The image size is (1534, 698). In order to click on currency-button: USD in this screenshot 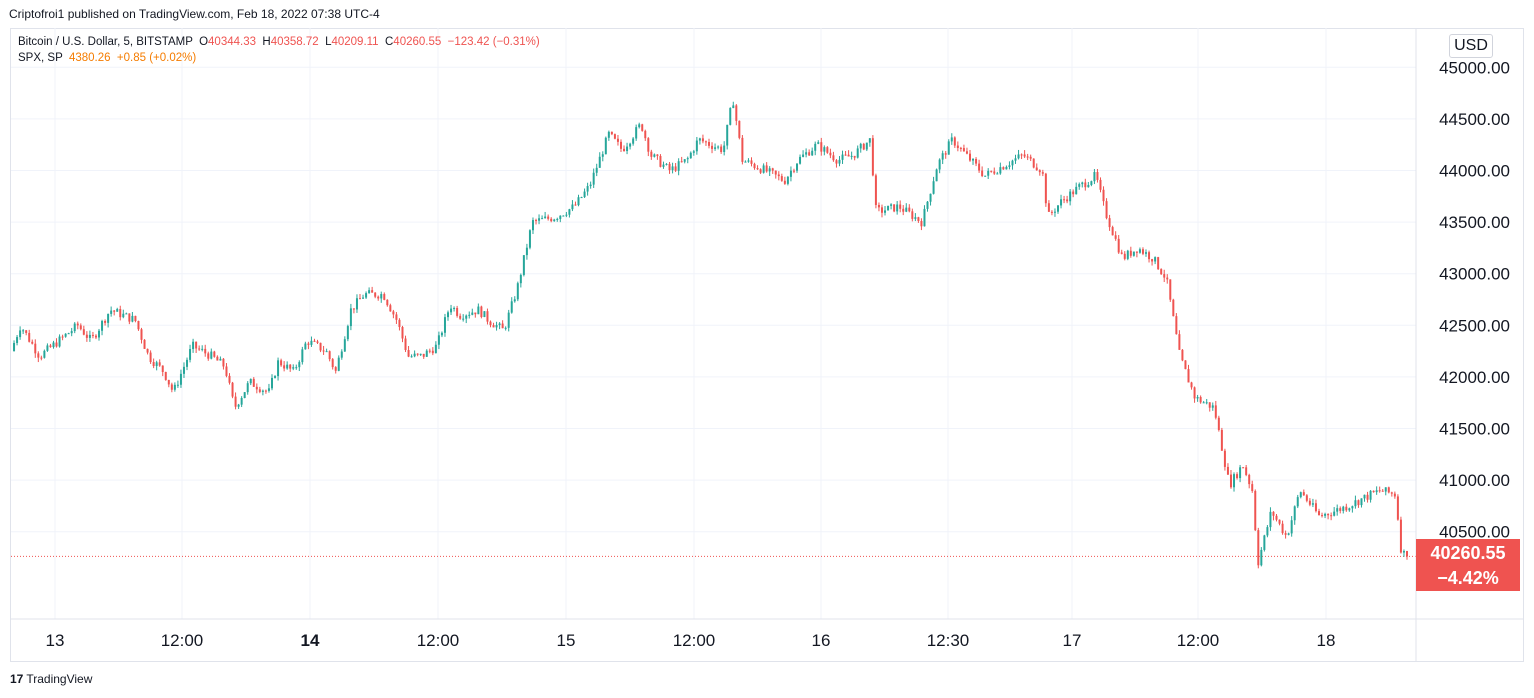, I will do `click(1471, 46)`.